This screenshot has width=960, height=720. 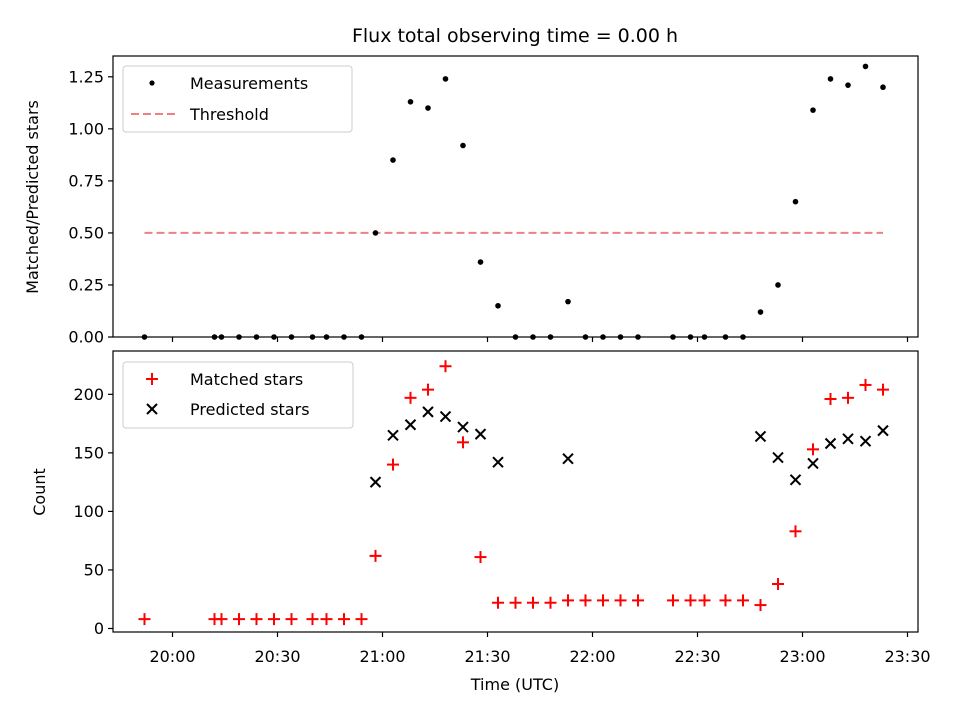 I want to click on legend-predicted-marker, so click(x=152, y=409).